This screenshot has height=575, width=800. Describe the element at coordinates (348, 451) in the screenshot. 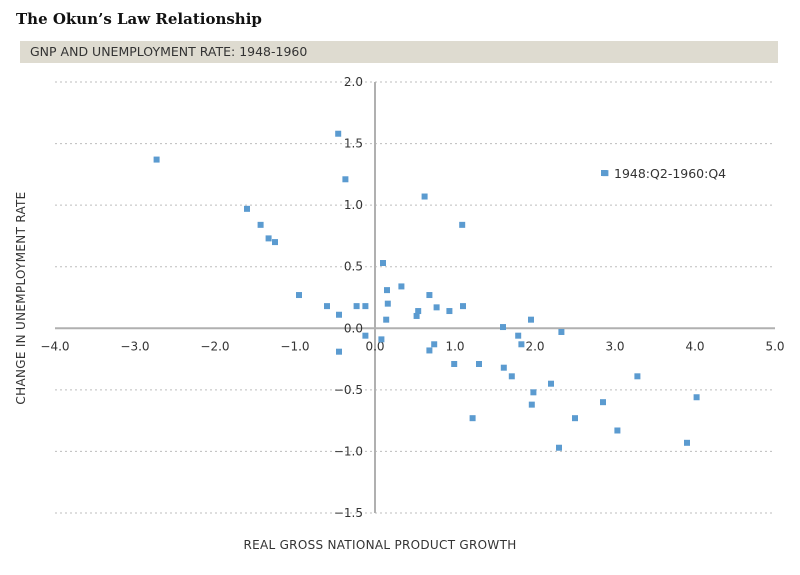

I see `y-tick-label: −1.0` at that location.